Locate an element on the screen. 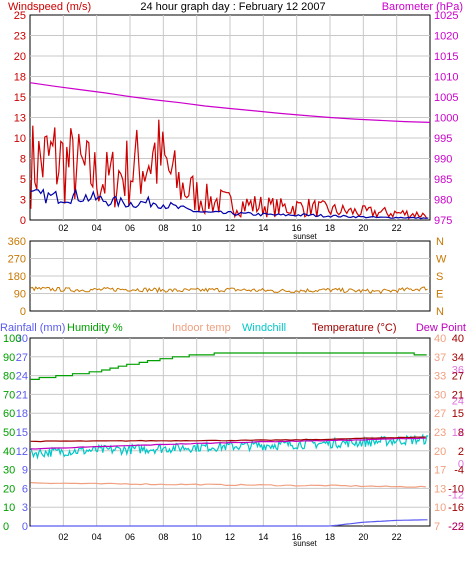 Image resolution: width=466 pixels, height=561 pixels. rainfall-line is located at coordinates (229, 523).